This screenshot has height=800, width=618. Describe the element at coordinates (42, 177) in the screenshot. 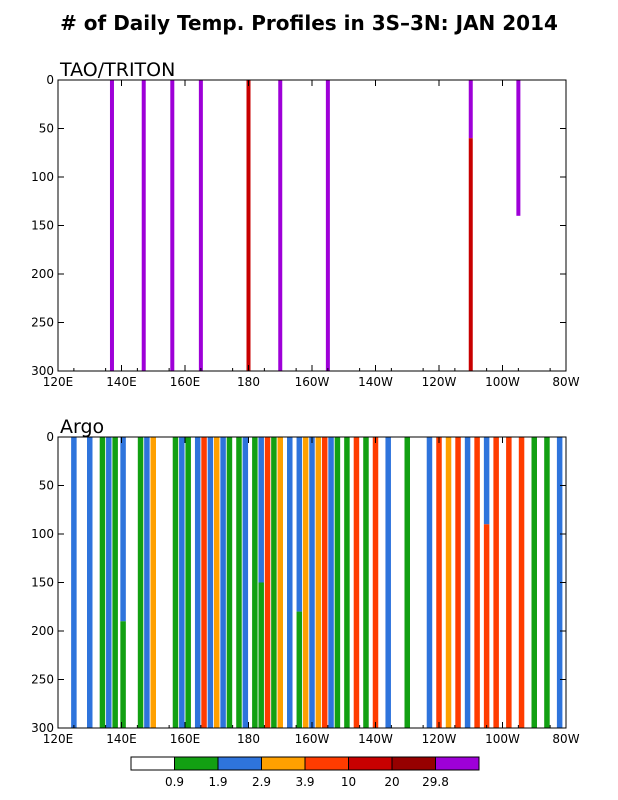

I see `tao-y-tick-label: 100` at that location.